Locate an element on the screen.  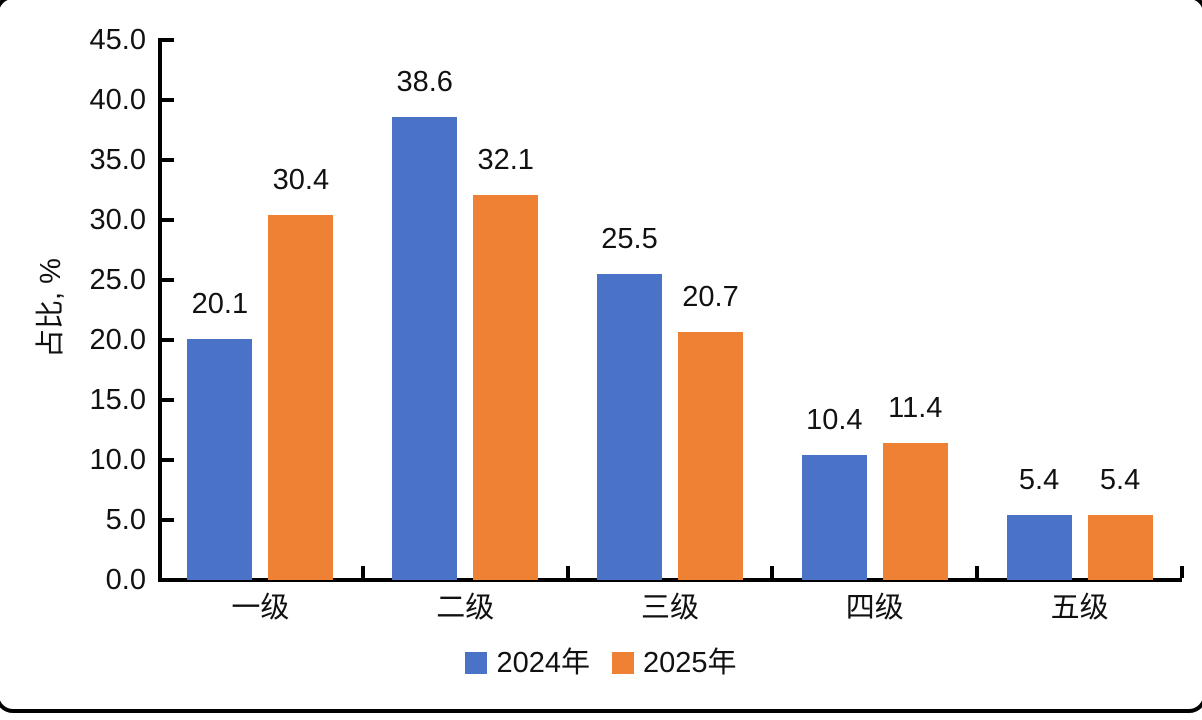
bar-s0-c4 is located at coordinates (1039, 547).